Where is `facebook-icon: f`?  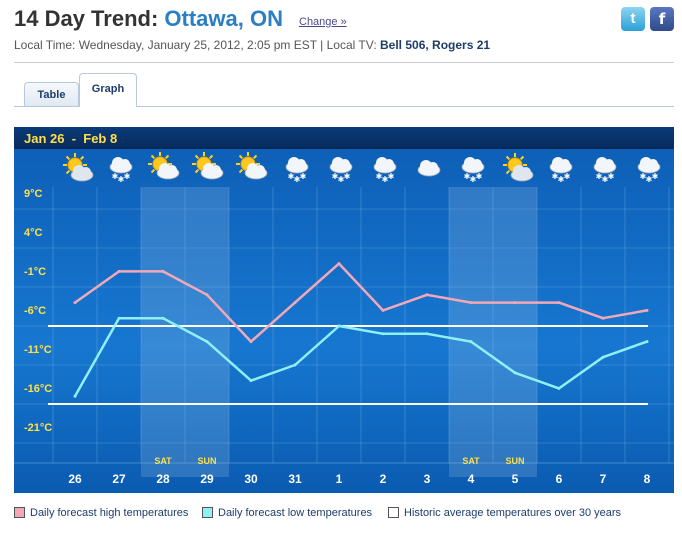 facebook-icon: f is located at coordinates (662, 19).